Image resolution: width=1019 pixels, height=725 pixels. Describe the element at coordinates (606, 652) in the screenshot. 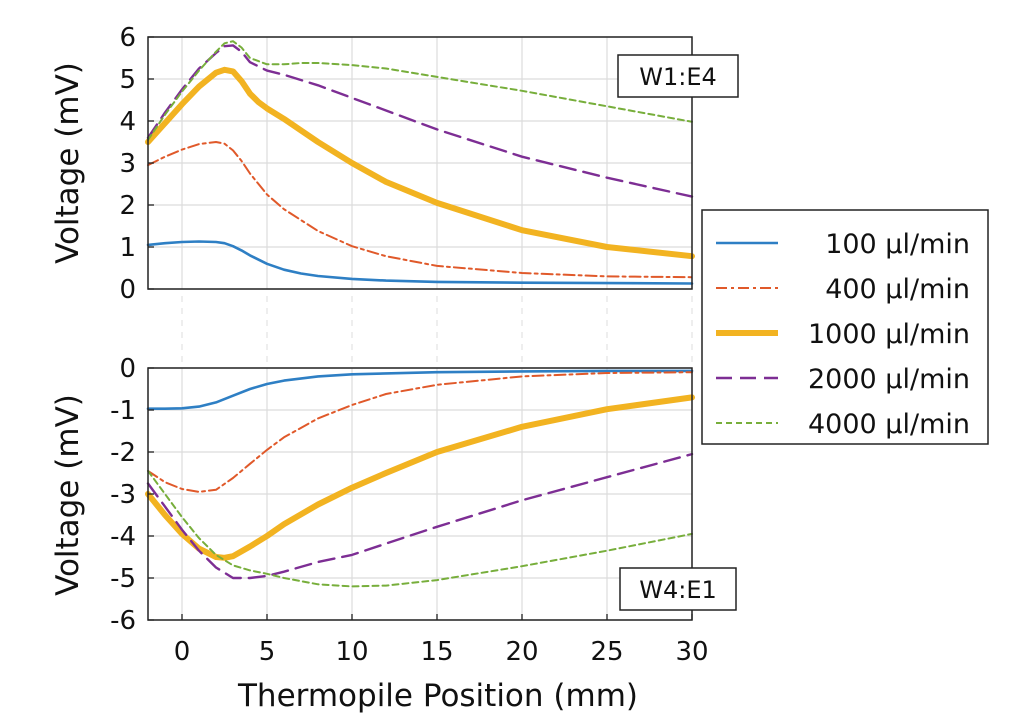

I see `x-tick-label: 25` at that location.